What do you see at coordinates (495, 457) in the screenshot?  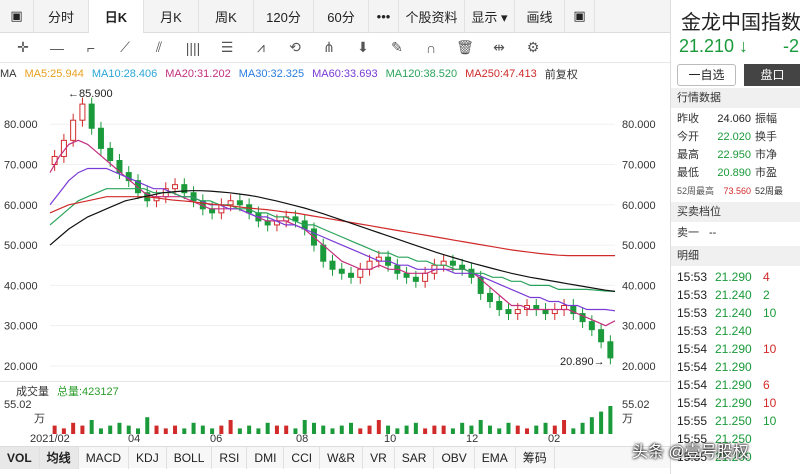 I see `indicator-tab-ema: EMA` at bounding box center [495, 457].